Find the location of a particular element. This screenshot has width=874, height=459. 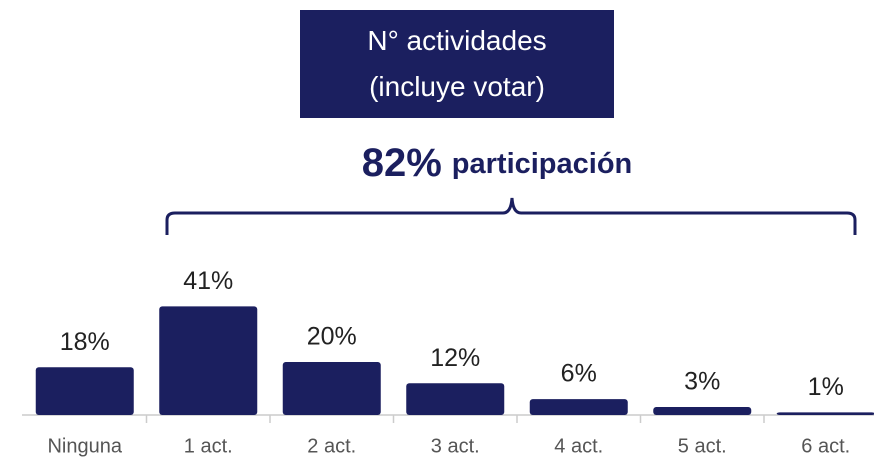

annotation: 82% participación is located at coordinates (497, 163).